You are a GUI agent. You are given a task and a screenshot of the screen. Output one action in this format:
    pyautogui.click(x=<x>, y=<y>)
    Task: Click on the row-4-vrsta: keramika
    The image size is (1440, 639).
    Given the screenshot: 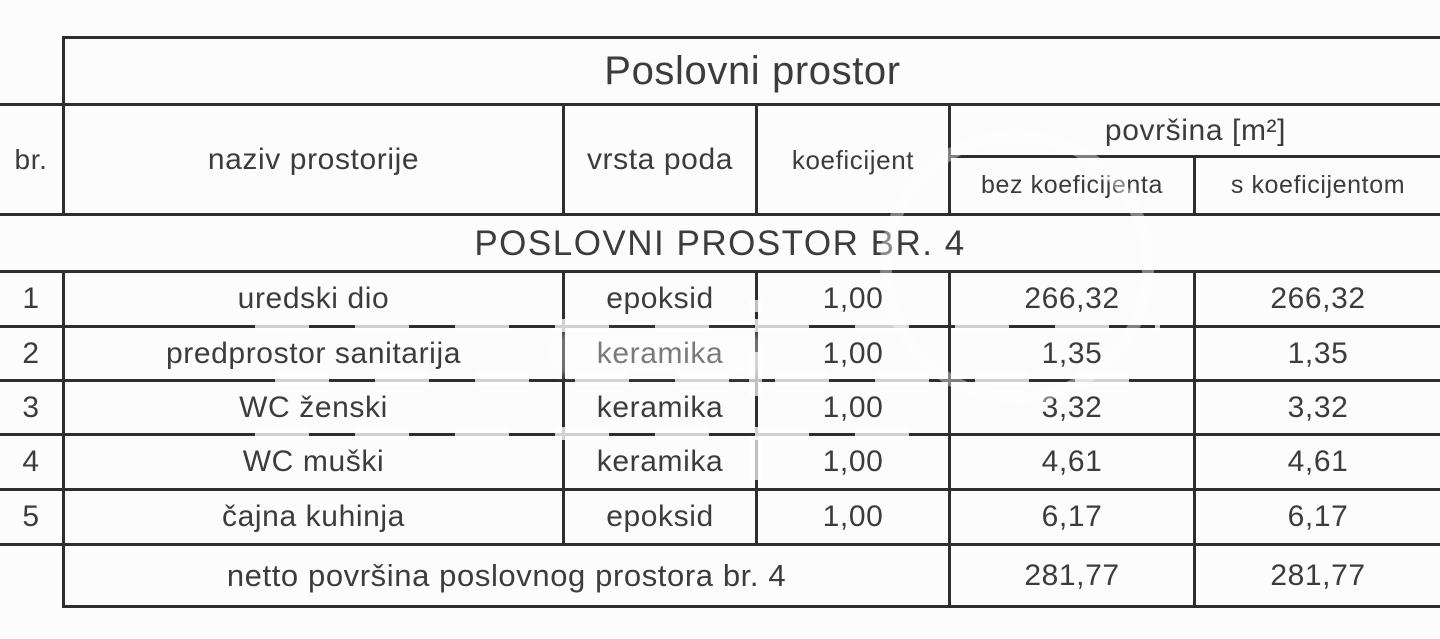 What is the action you would take?
    pyautogui.click(x=658, y=460)
    